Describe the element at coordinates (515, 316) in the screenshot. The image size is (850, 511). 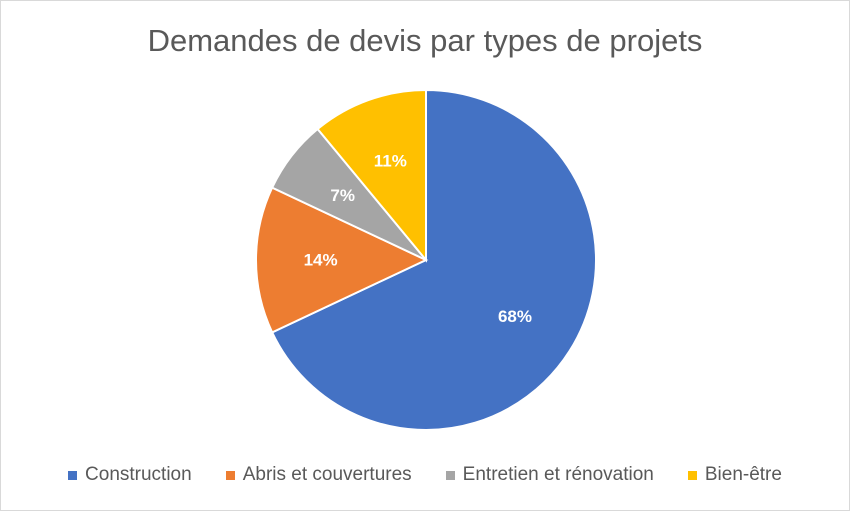
I see `pie-data-label-0: 68%` at that location.